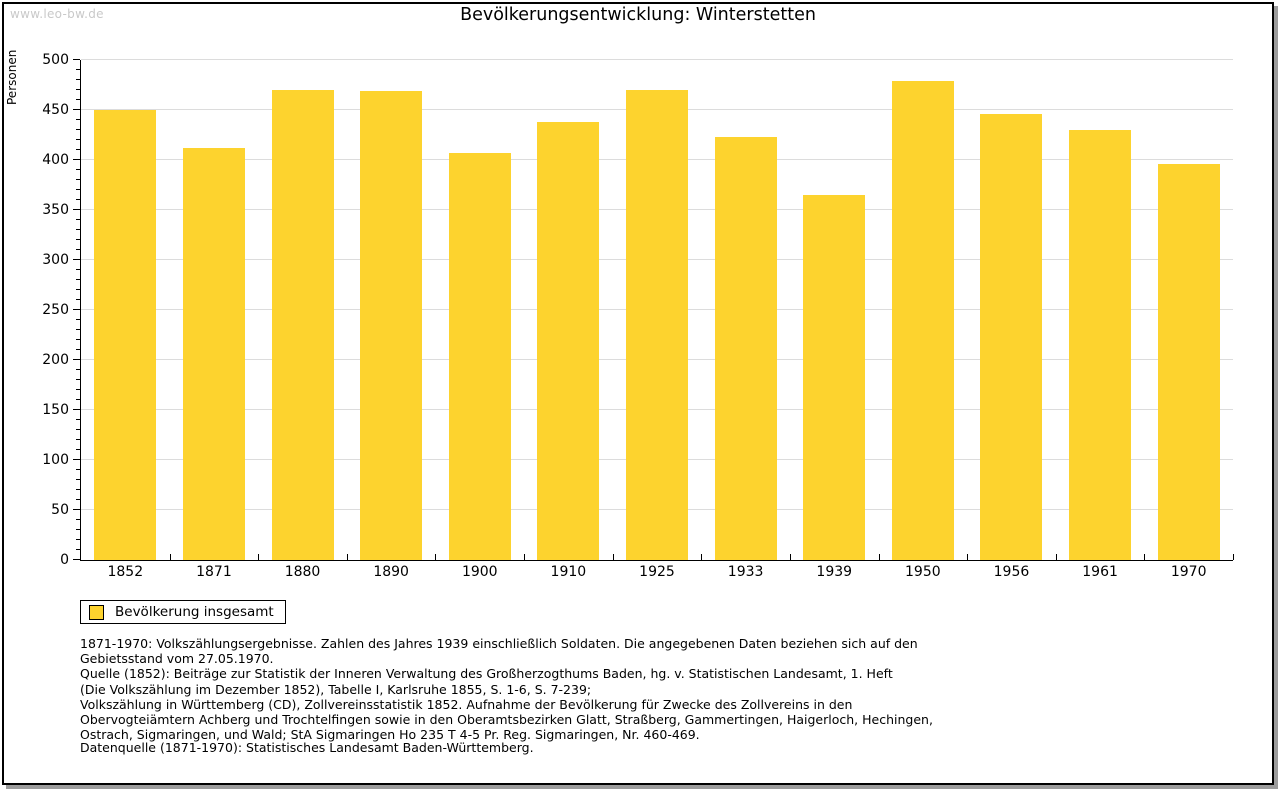 This screenshot has height=791, width=1280. What do you see at coordinates (55, 410) in the screenshot?
I see `y-tick-label: 150` at bounding box center [55, 410].